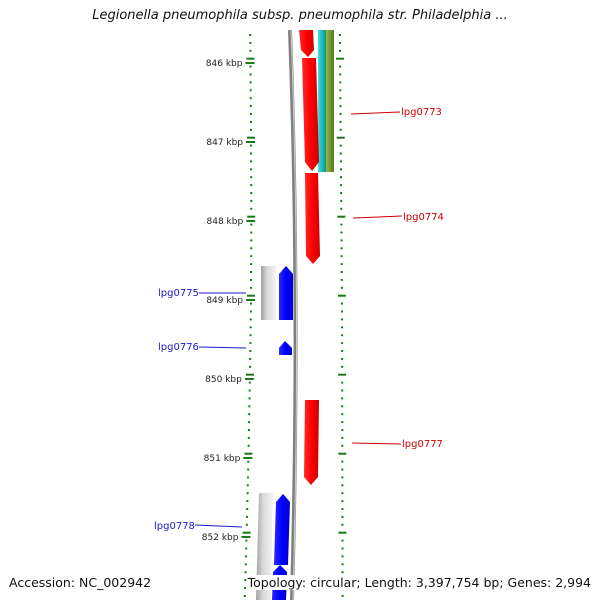 The image size is (600, 600). What do you see at coordinates (330, 101) in the screenshot?
I see `feature-track-olive` at bounding box center [330, 101].